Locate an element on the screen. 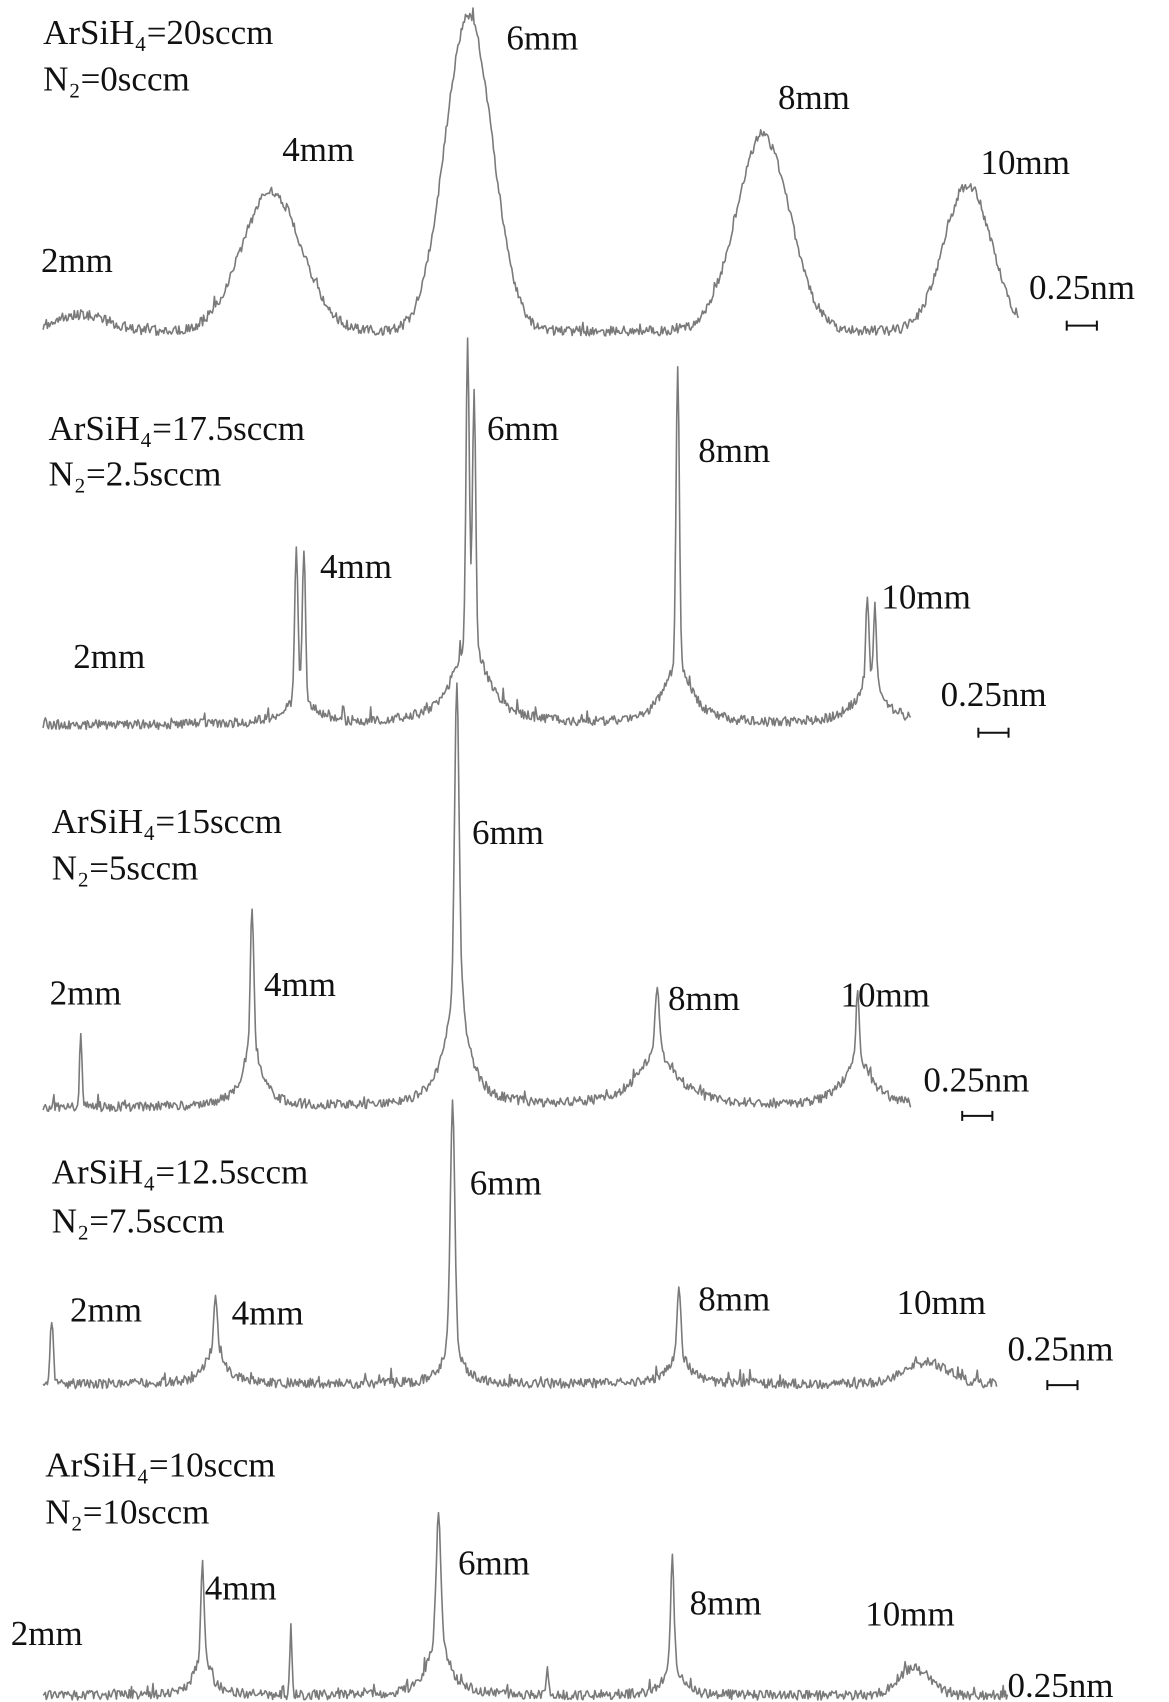 The image size is (1169, 1702). condition-label: N₂=0sccm is located at coordinates (116, 79).